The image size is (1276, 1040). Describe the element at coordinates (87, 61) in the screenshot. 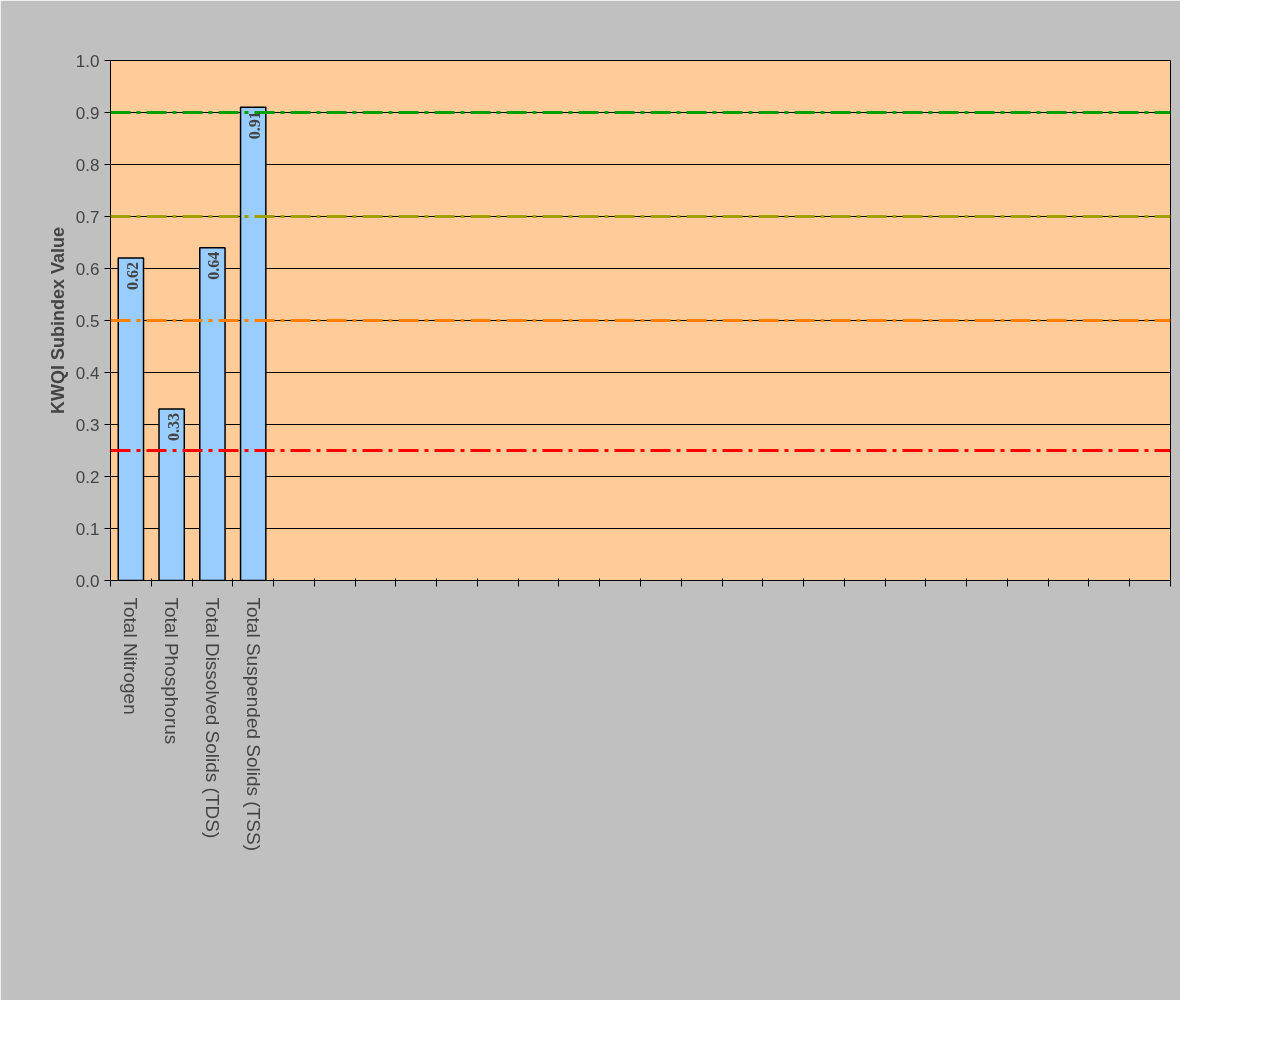

I see `y-tick-label: 1.0` at that location.